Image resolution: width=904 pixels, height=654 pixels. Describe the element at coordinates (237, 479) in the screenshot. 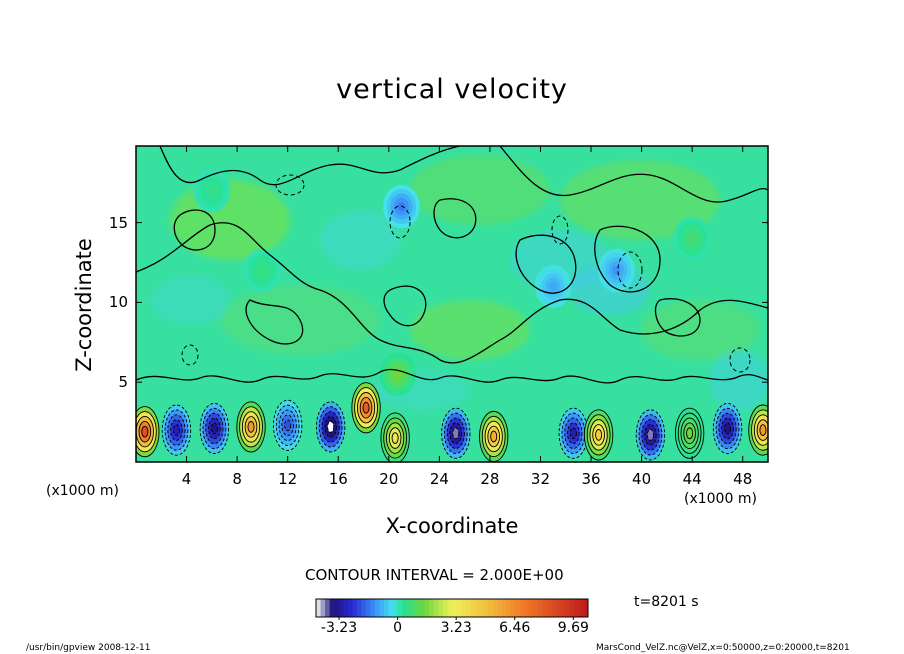

I see `x-tick-label: 8` at that location.